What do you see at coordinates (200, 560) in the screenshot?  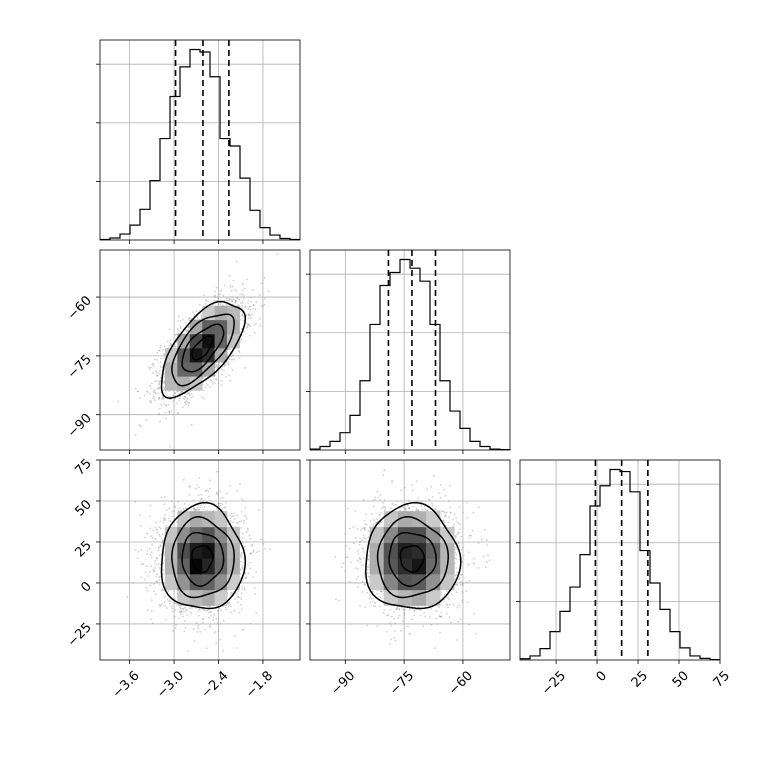 I see `panel-frame` at bounding box center [200, 560].